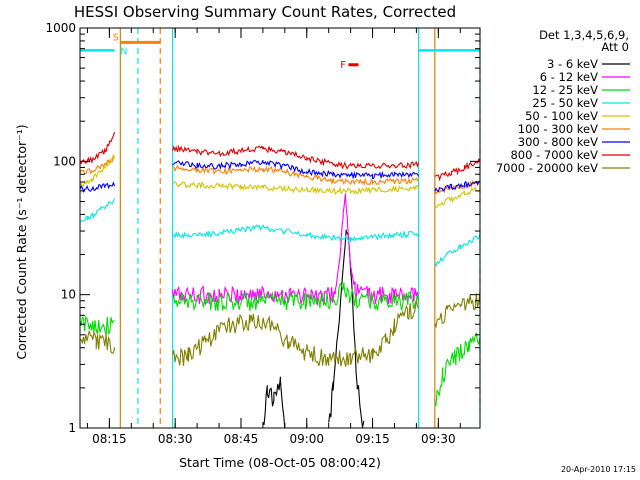  I want to click on legend-label-25-50-kev: 25 - 50 keV, so click(565, 103).